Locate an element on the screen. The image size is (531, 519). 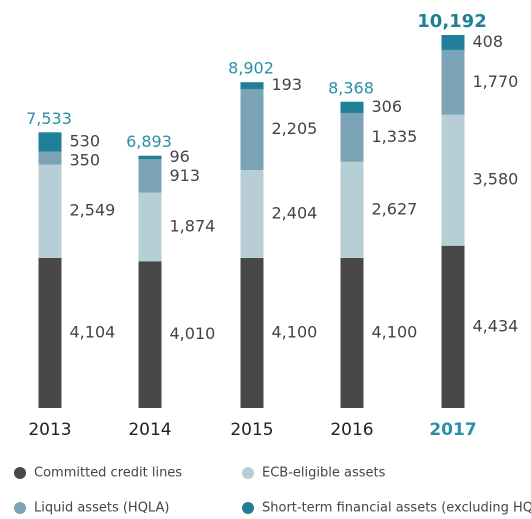
value-label: 4,010 is located at coordinates (193, 333).